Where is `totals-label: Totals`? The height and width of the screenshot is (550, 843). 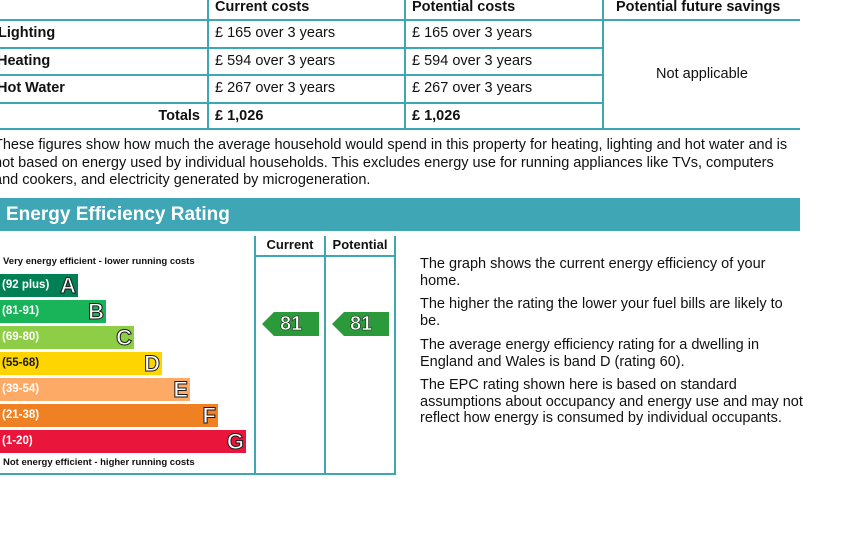 totals-label: Totals is located at coordinates (179, 116).